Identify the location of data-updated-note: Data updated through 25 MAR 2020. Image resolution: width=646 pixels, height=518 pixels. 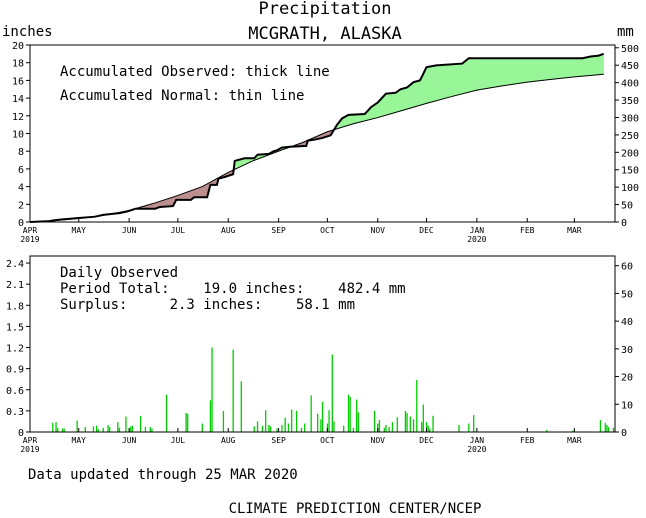
(163, 475).